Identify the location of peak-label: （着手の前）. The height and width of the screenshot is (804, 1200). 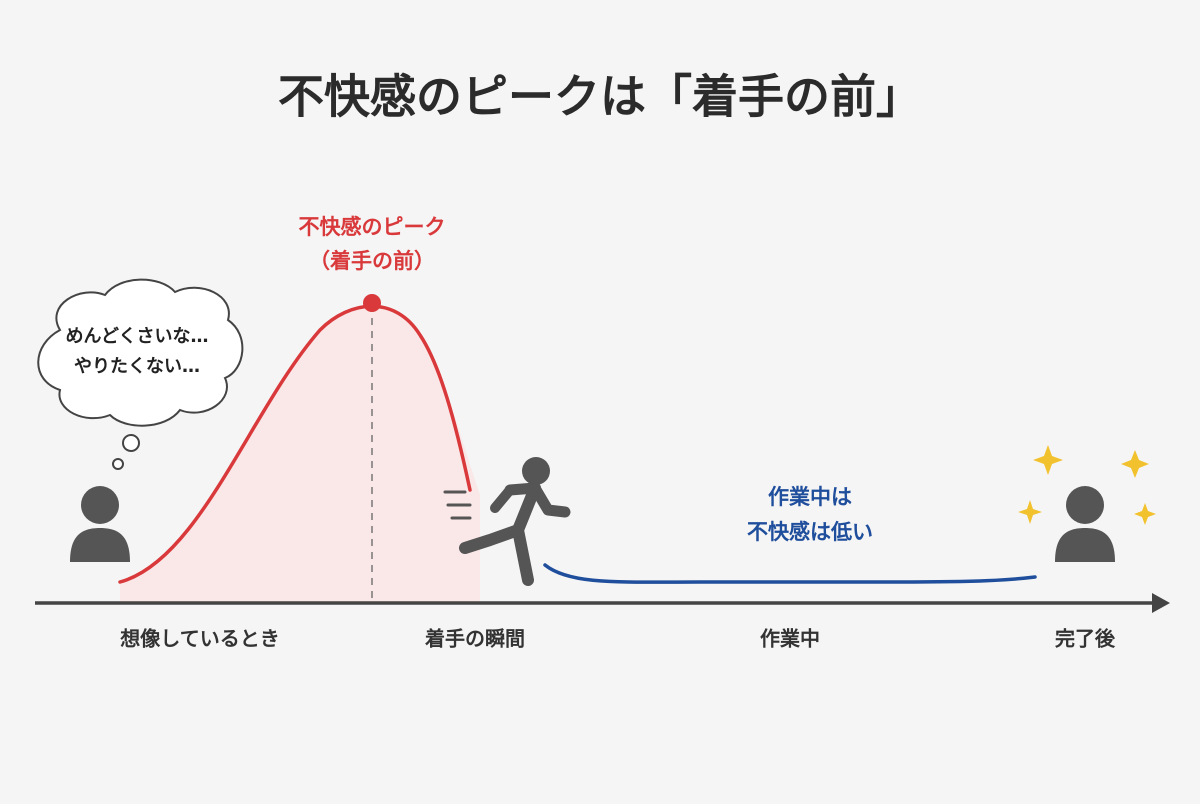
(372, 261).